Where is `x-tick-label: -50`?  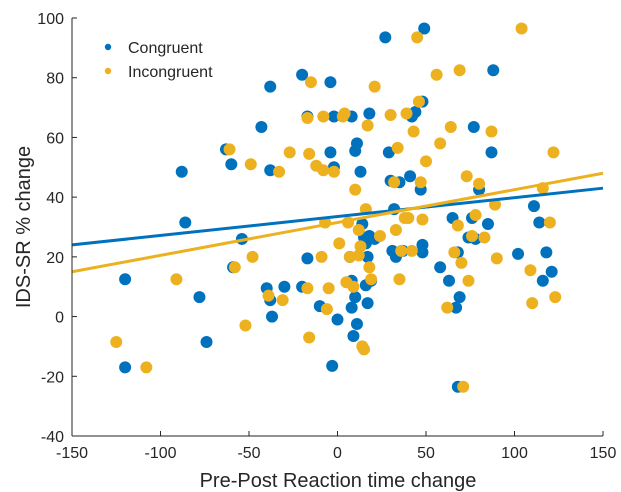 x-tick-label: -50 is located at coordinates (248, 453).